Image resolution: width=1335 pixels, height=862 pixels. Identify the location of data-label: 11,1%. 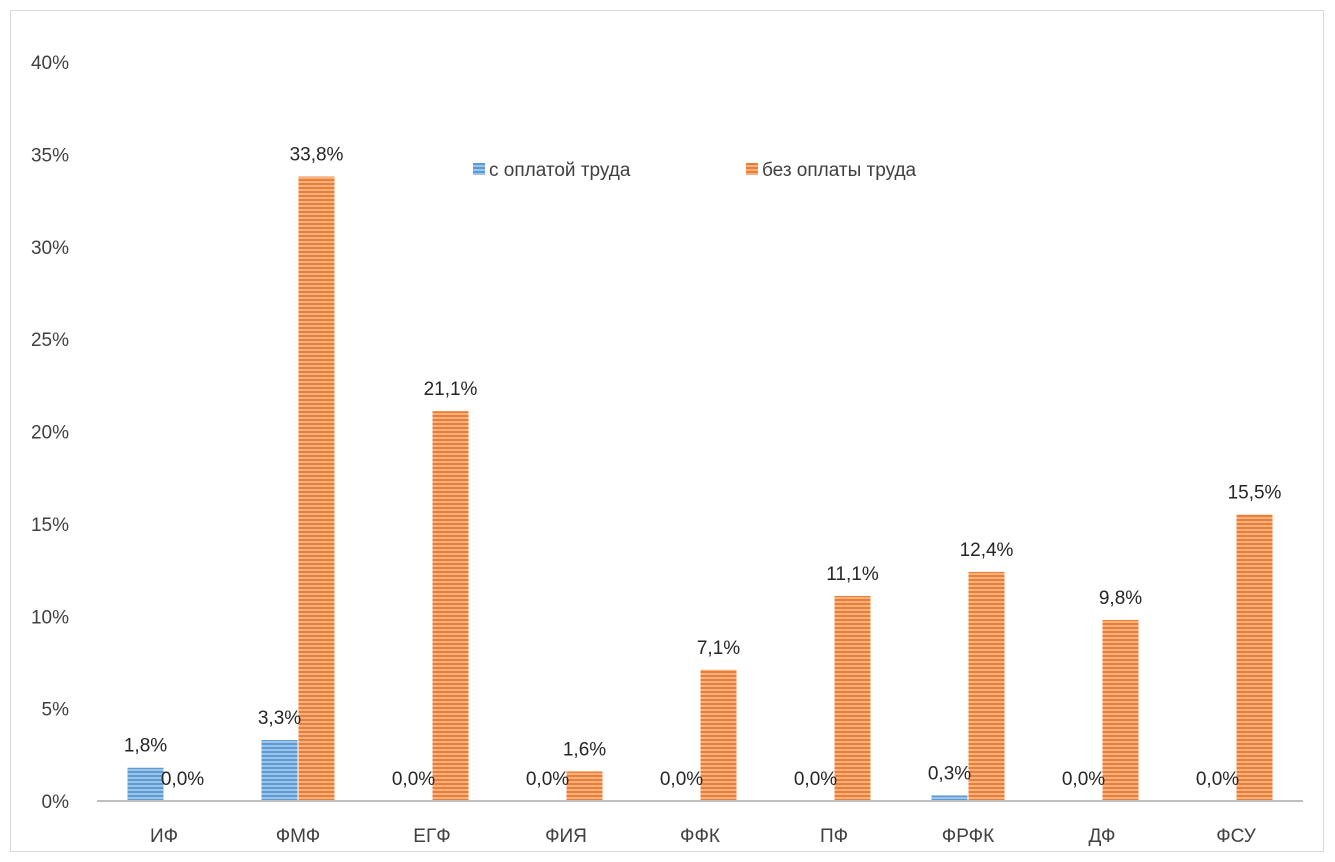
(852, 574).